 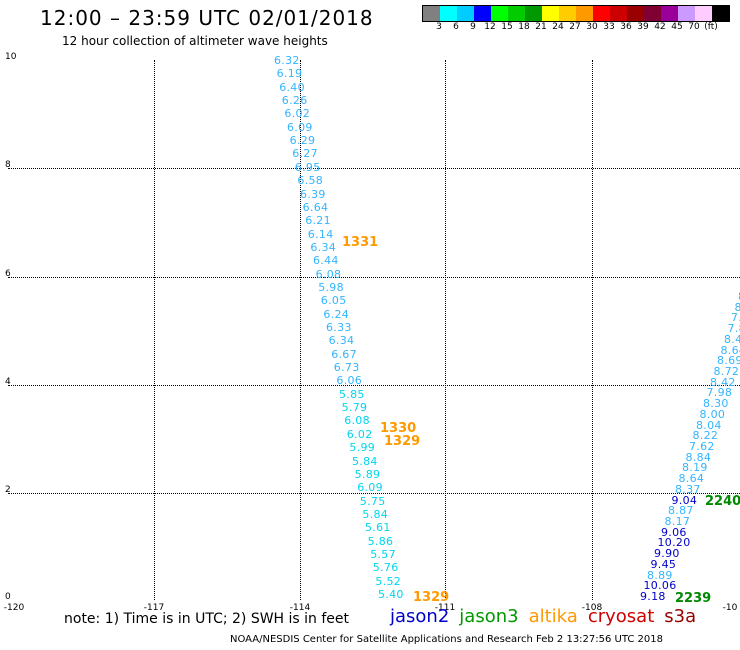 I want to click on wave-height-label: 8.22, so click(x=705, y=436).